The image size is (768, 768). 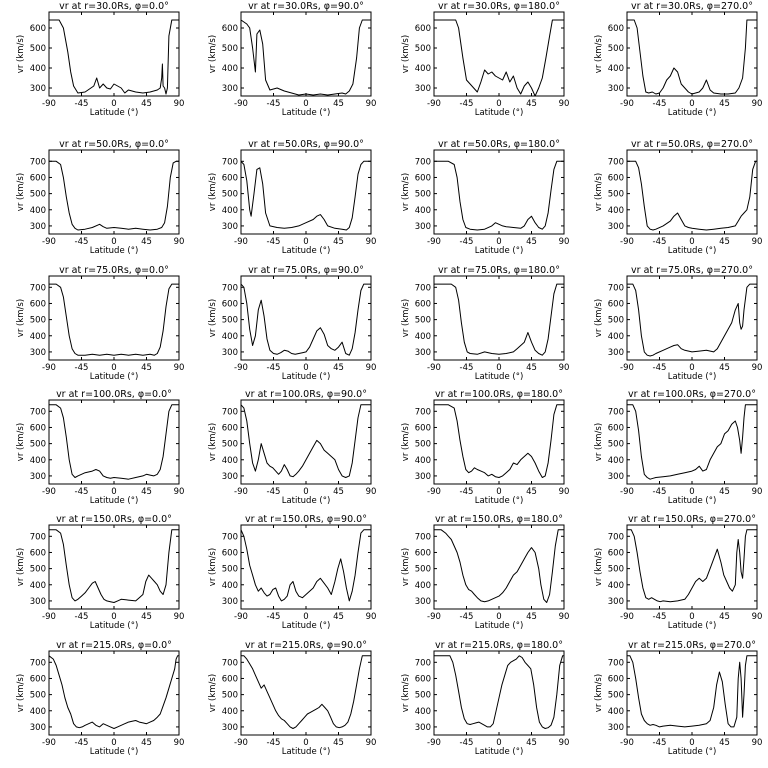 What do you see at coordinates (692, 519) in the screenshot?
I see `chart-title: vr at r=150.0Rs, φ=270.0°` at bounding box center [692, 519].